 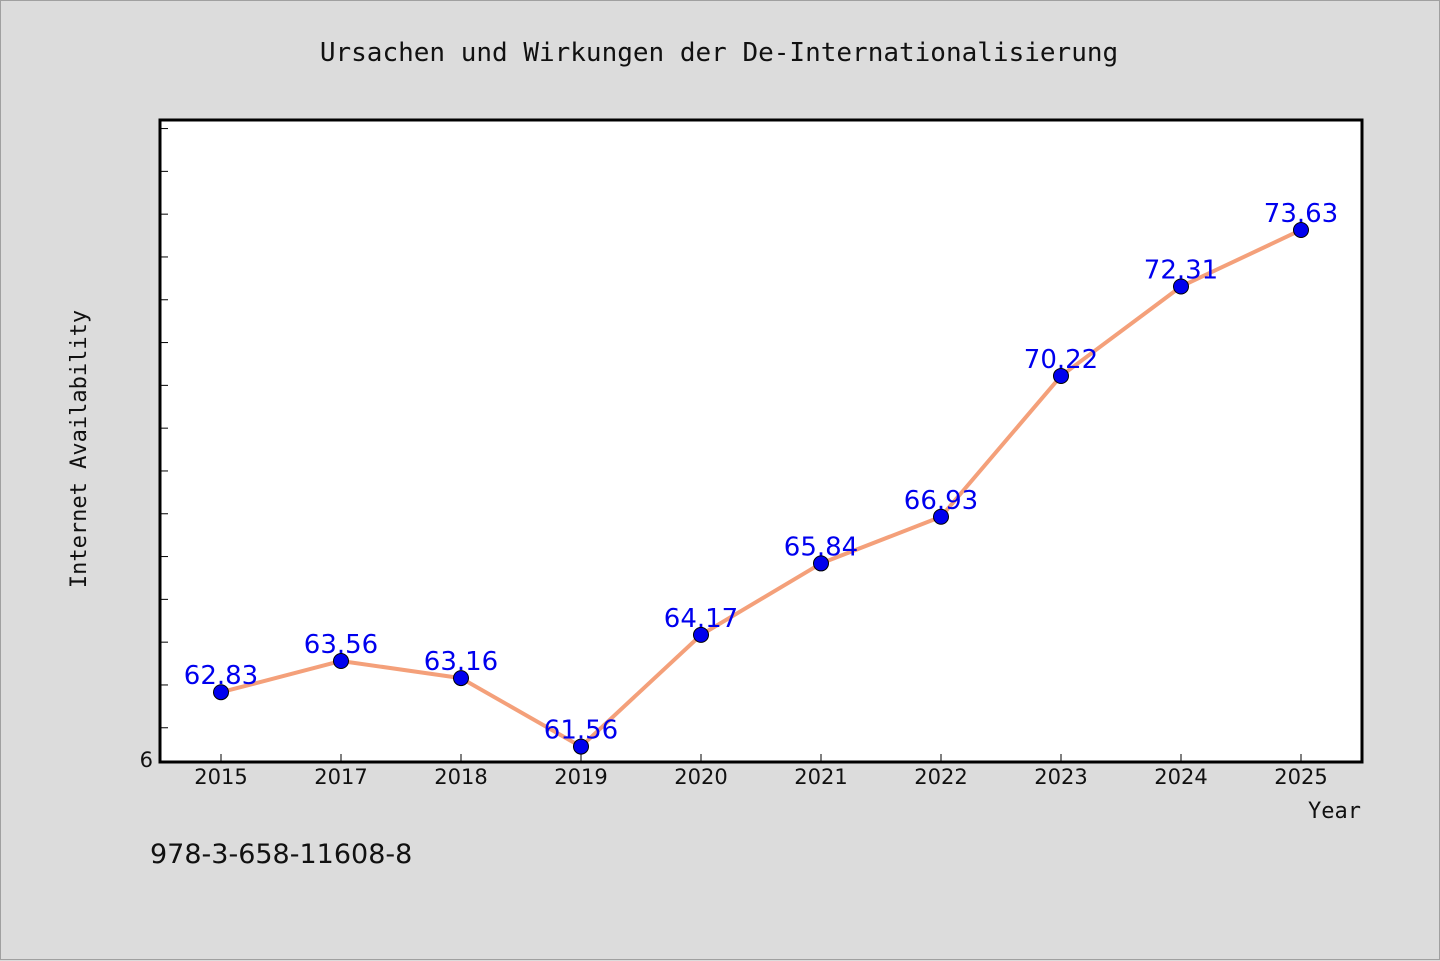 What do you see at coordinates (940, 777) in the screenshot?
I see `x-tick-label: 2022` at bounding box center [940, 777].